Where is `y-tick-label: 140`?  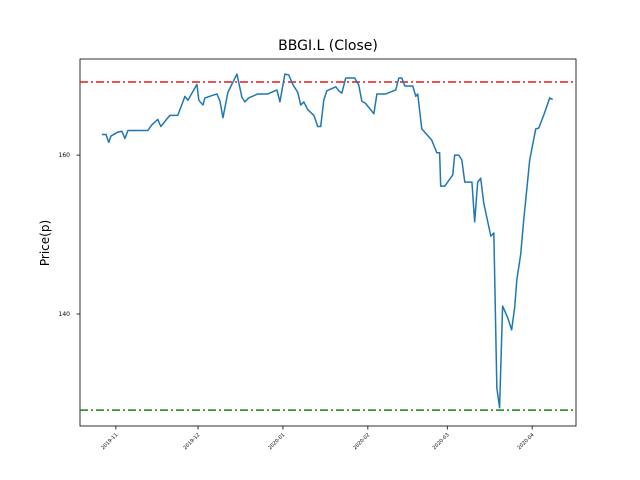
y-tick-label: 140 is located at coordinates (65, 314).